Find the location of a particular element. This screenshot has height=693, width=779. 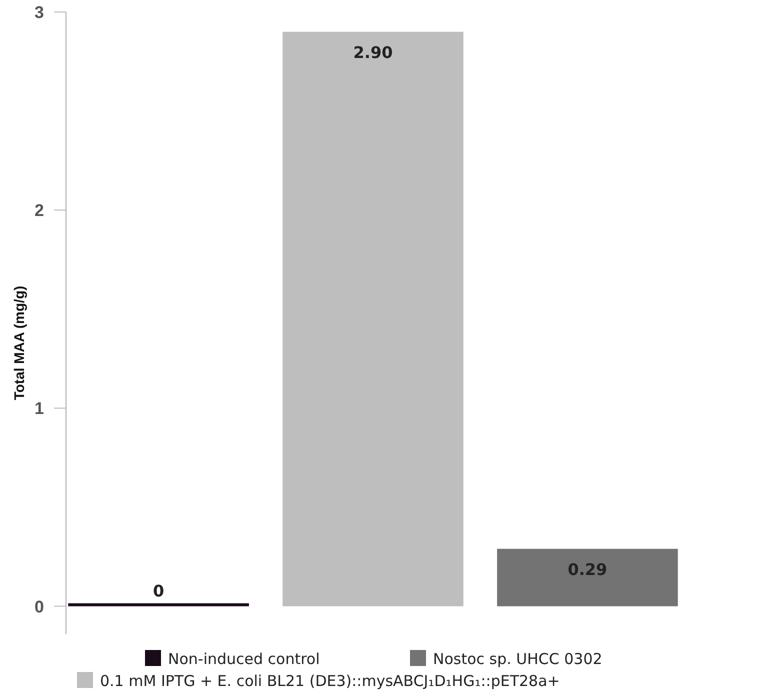

y-tick-label: 1 is located at coordinates (39, 408).